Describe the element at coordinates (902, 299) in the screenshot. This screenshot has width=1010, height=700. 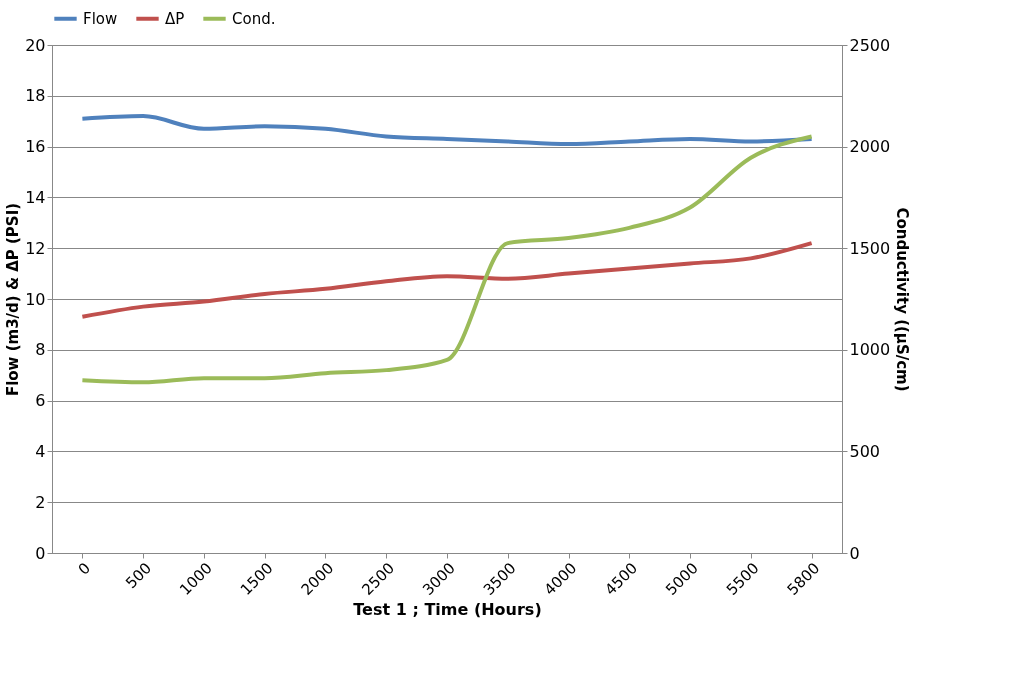
I see `y2-axis-title: Conductivity ((µS/cm)` at that location.